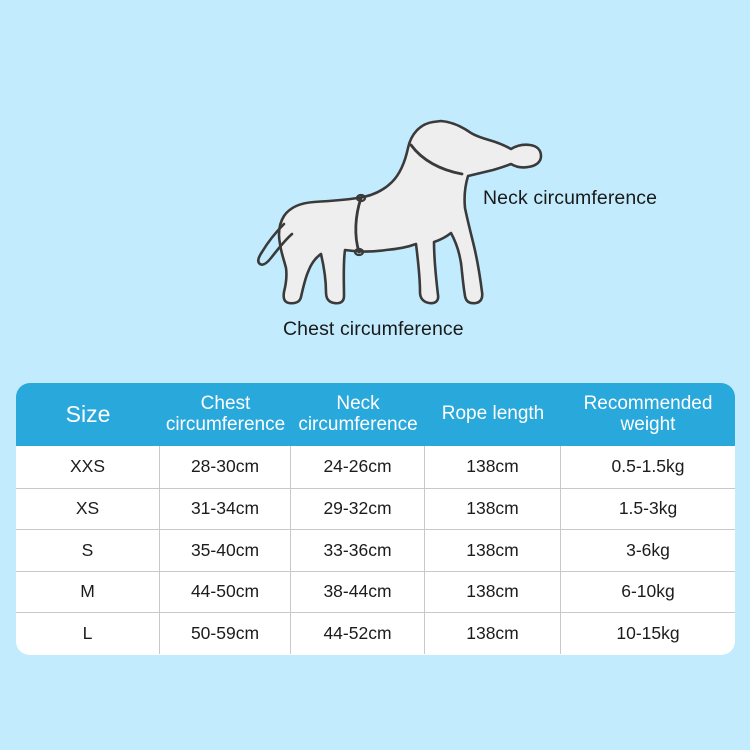 The height and width of the screenshot is (750, 750). I want to click on cell-neck: 24-26cm, so click(358, 467).